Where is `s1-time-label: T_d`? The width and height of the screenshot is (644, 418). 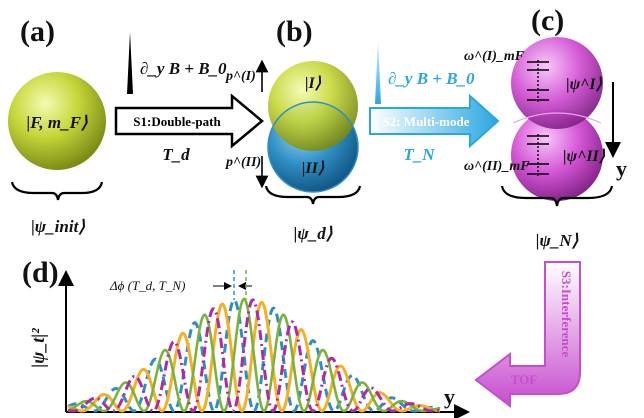 s1-time-label: T_d is located at coordinates (176, 154).